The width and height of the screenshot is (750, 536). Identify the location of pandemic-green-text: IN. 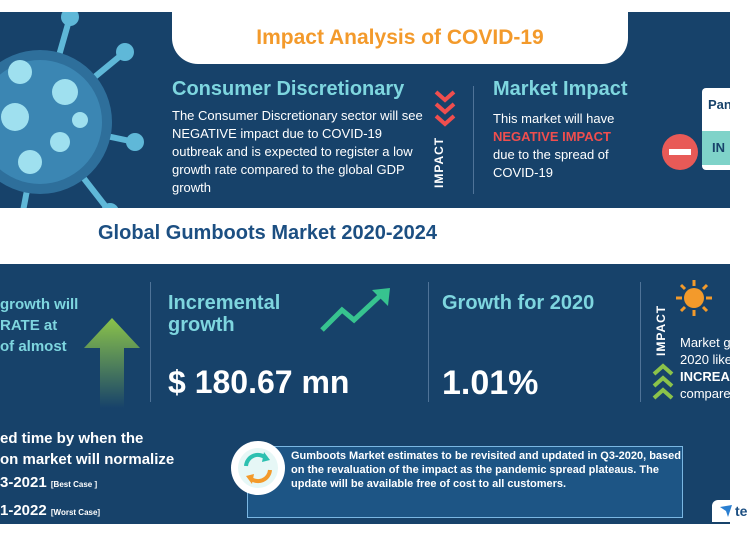
(718, 147).